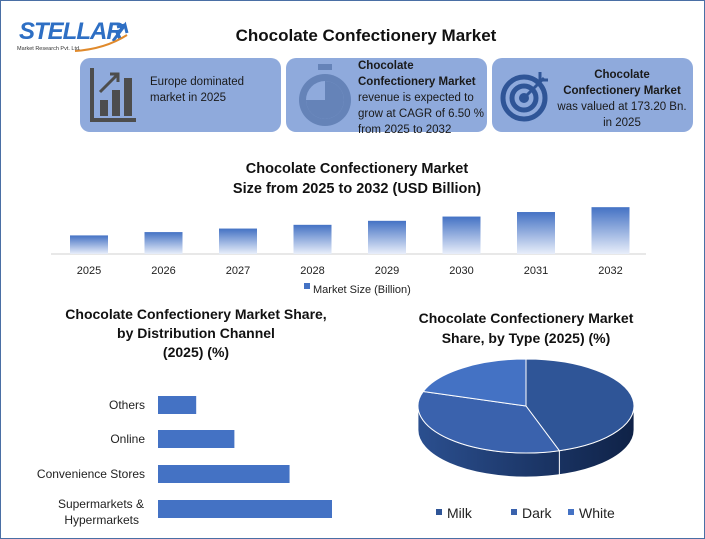 The image size is (705, 539). What do you see at coordinates (325, 95) in the screenshot?
I see `stopwatch-icon` at bounding box center [325, 95].